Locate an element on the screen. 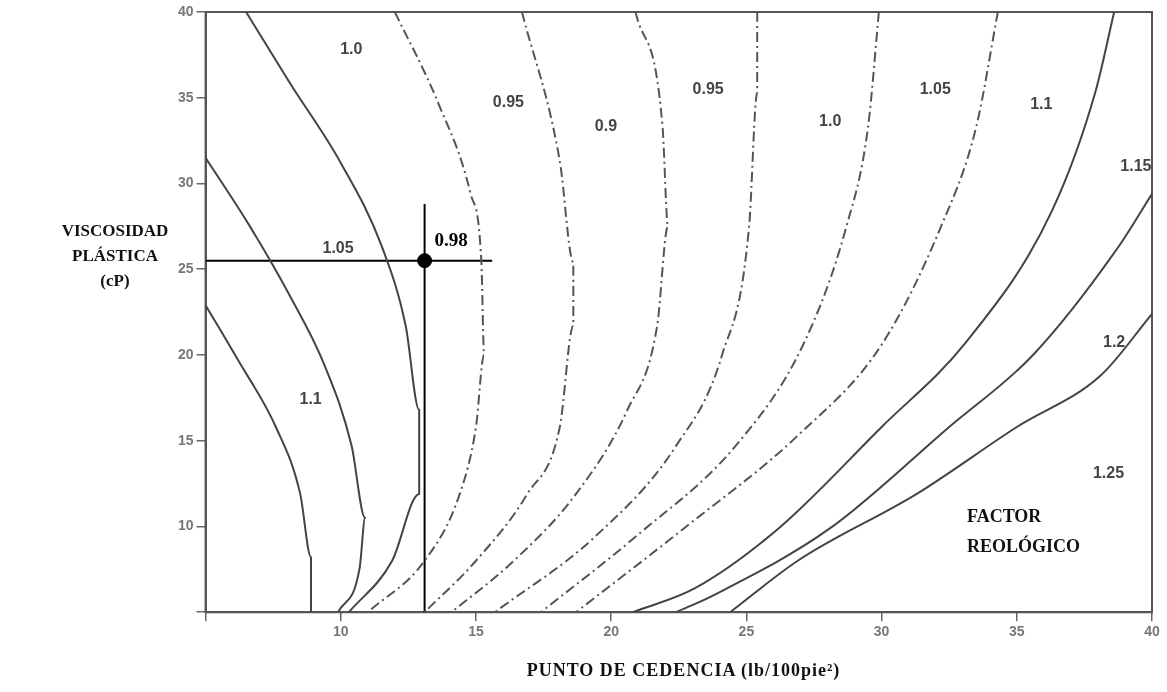 This screenshot has height=692, width=1167. annotation: 1.25 is located at coordinates (1108, 472).